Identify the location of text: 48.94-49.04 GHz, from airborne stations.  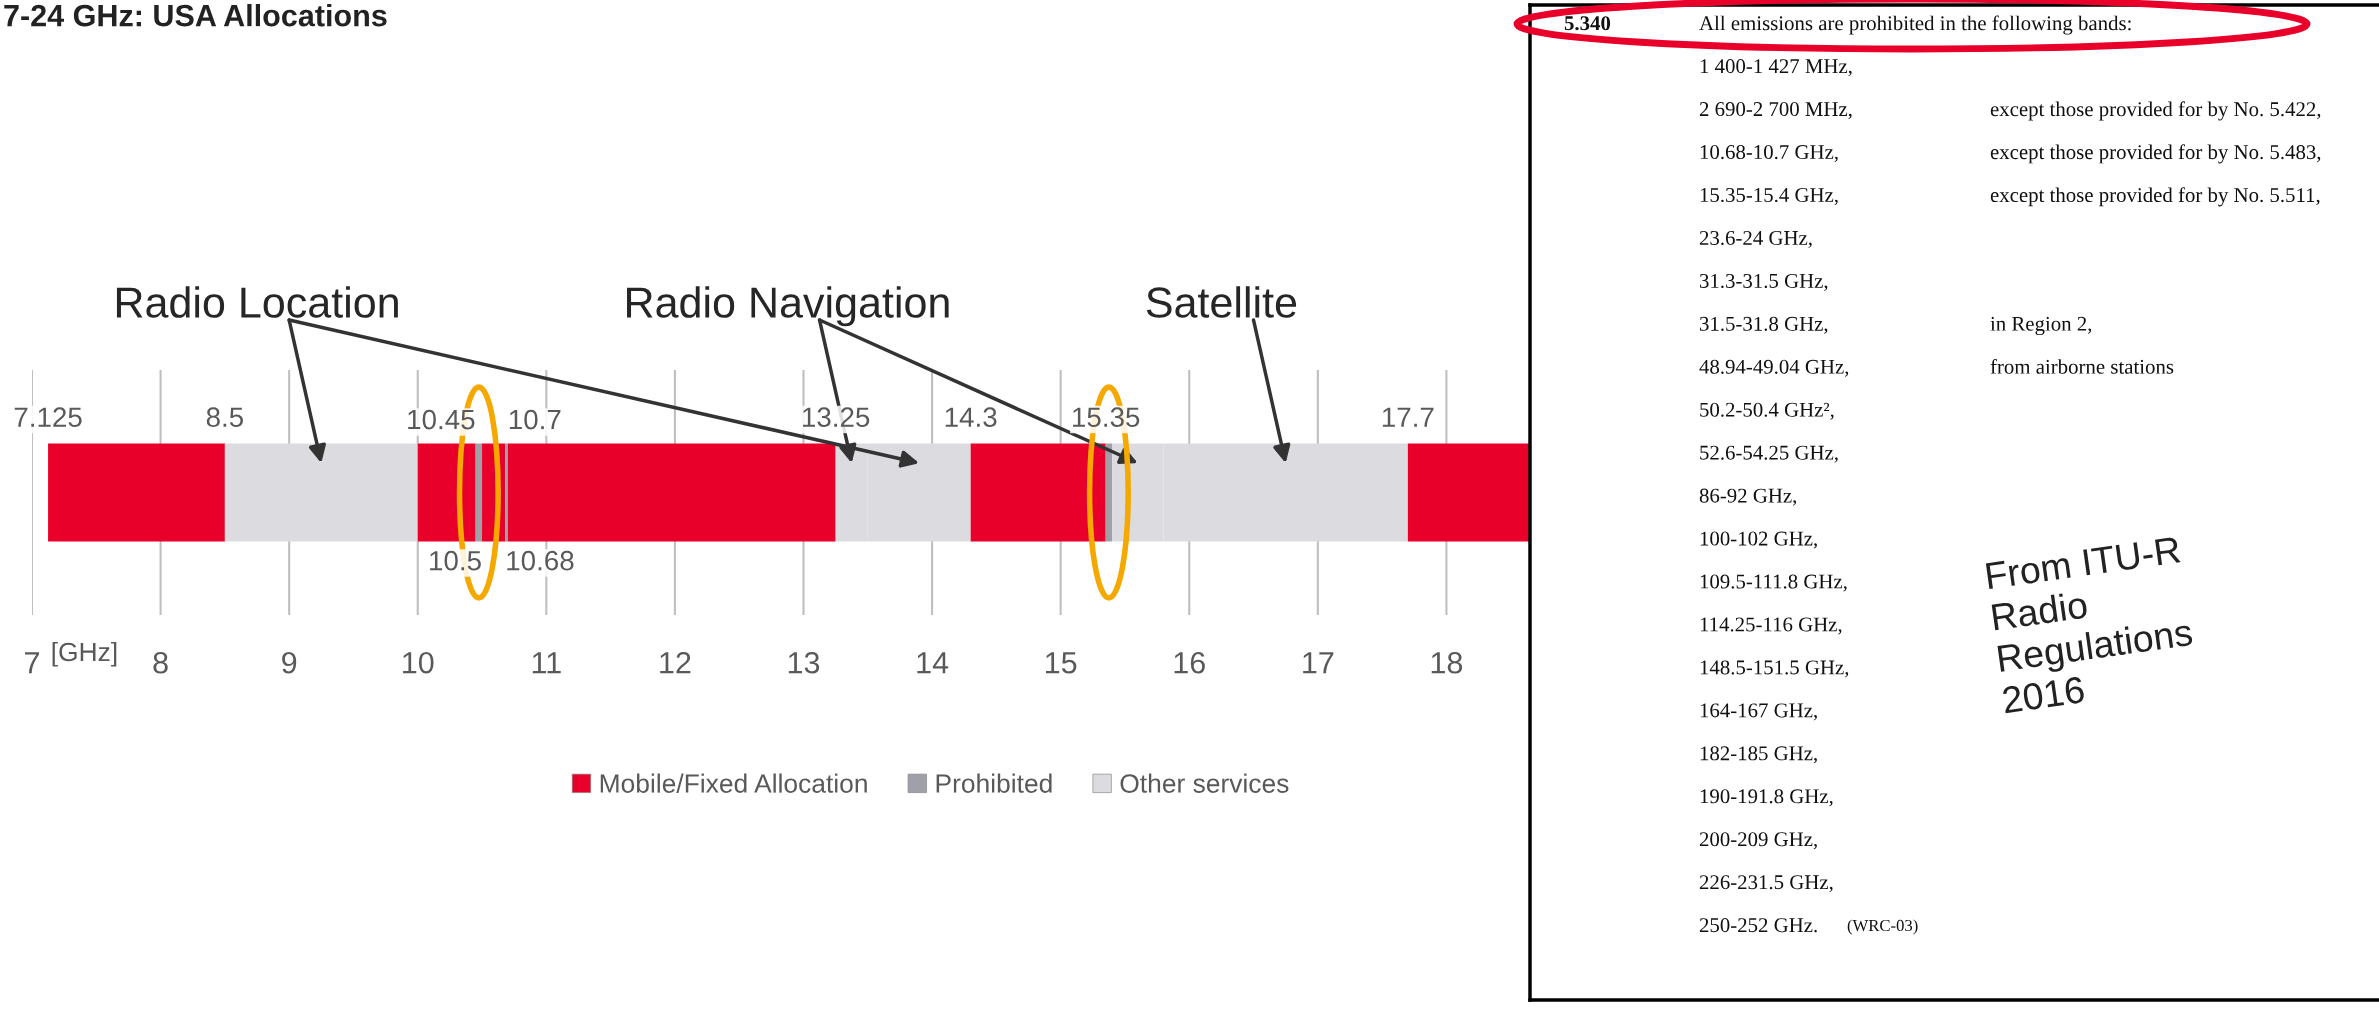
(1936, 367).